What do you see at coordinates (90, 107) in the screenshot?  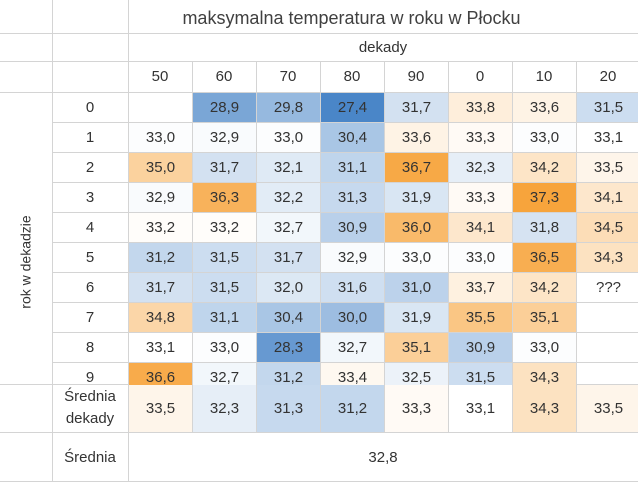 I see `year-label: 0` at bounding box center [90, 107].